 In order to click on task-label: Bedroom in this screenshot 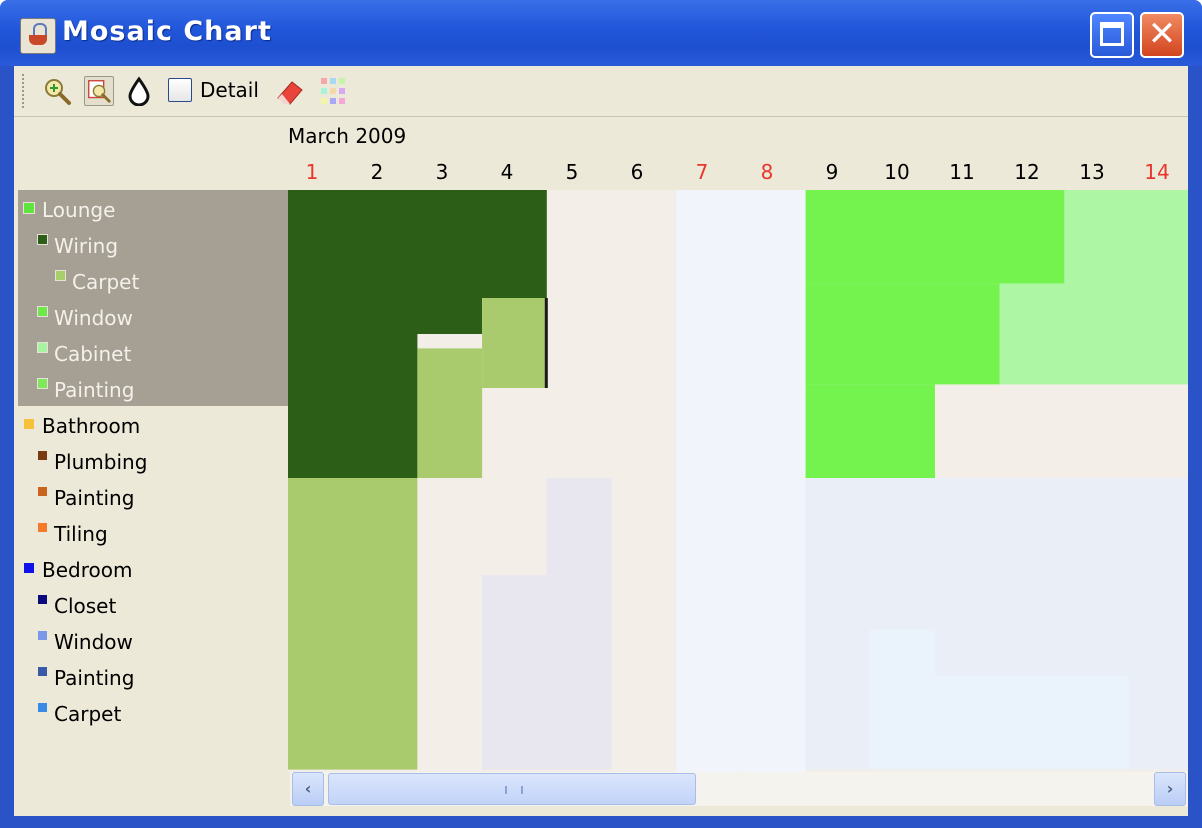, I will do `click(87, 570)`.